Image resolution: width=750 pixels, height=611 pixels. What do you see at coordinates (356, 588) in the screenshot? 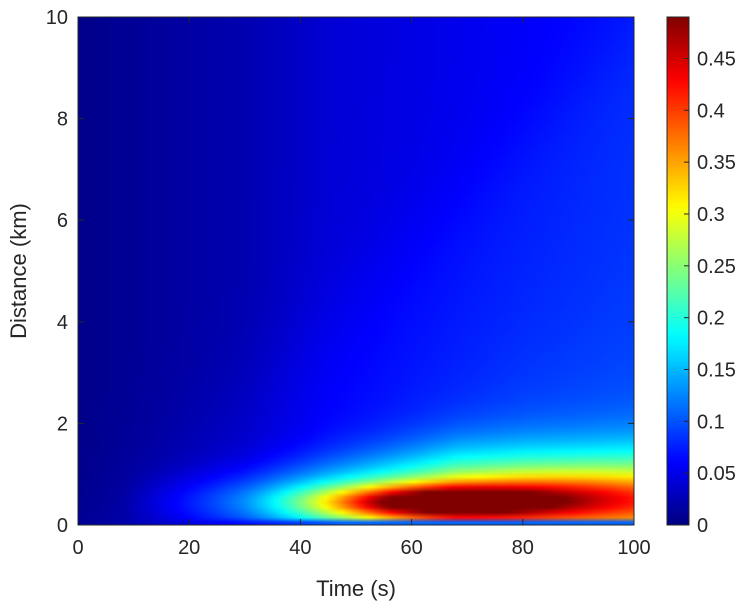
I see `x-axis-label: Time (s)` at bounding box center [356, 588].